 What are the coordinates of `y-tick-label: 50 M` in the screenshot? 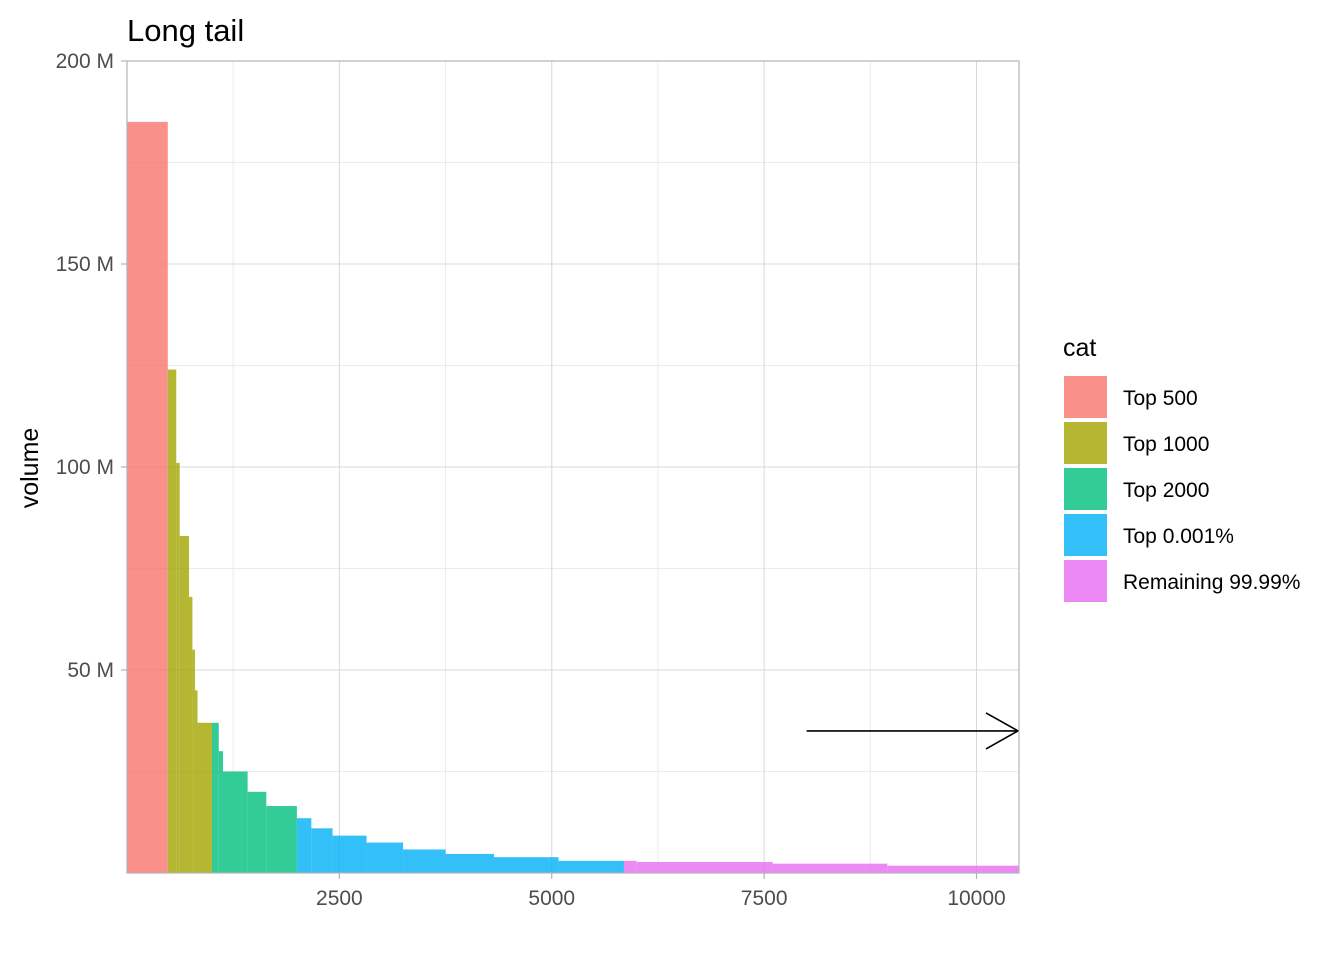 It's located at (90, 670).